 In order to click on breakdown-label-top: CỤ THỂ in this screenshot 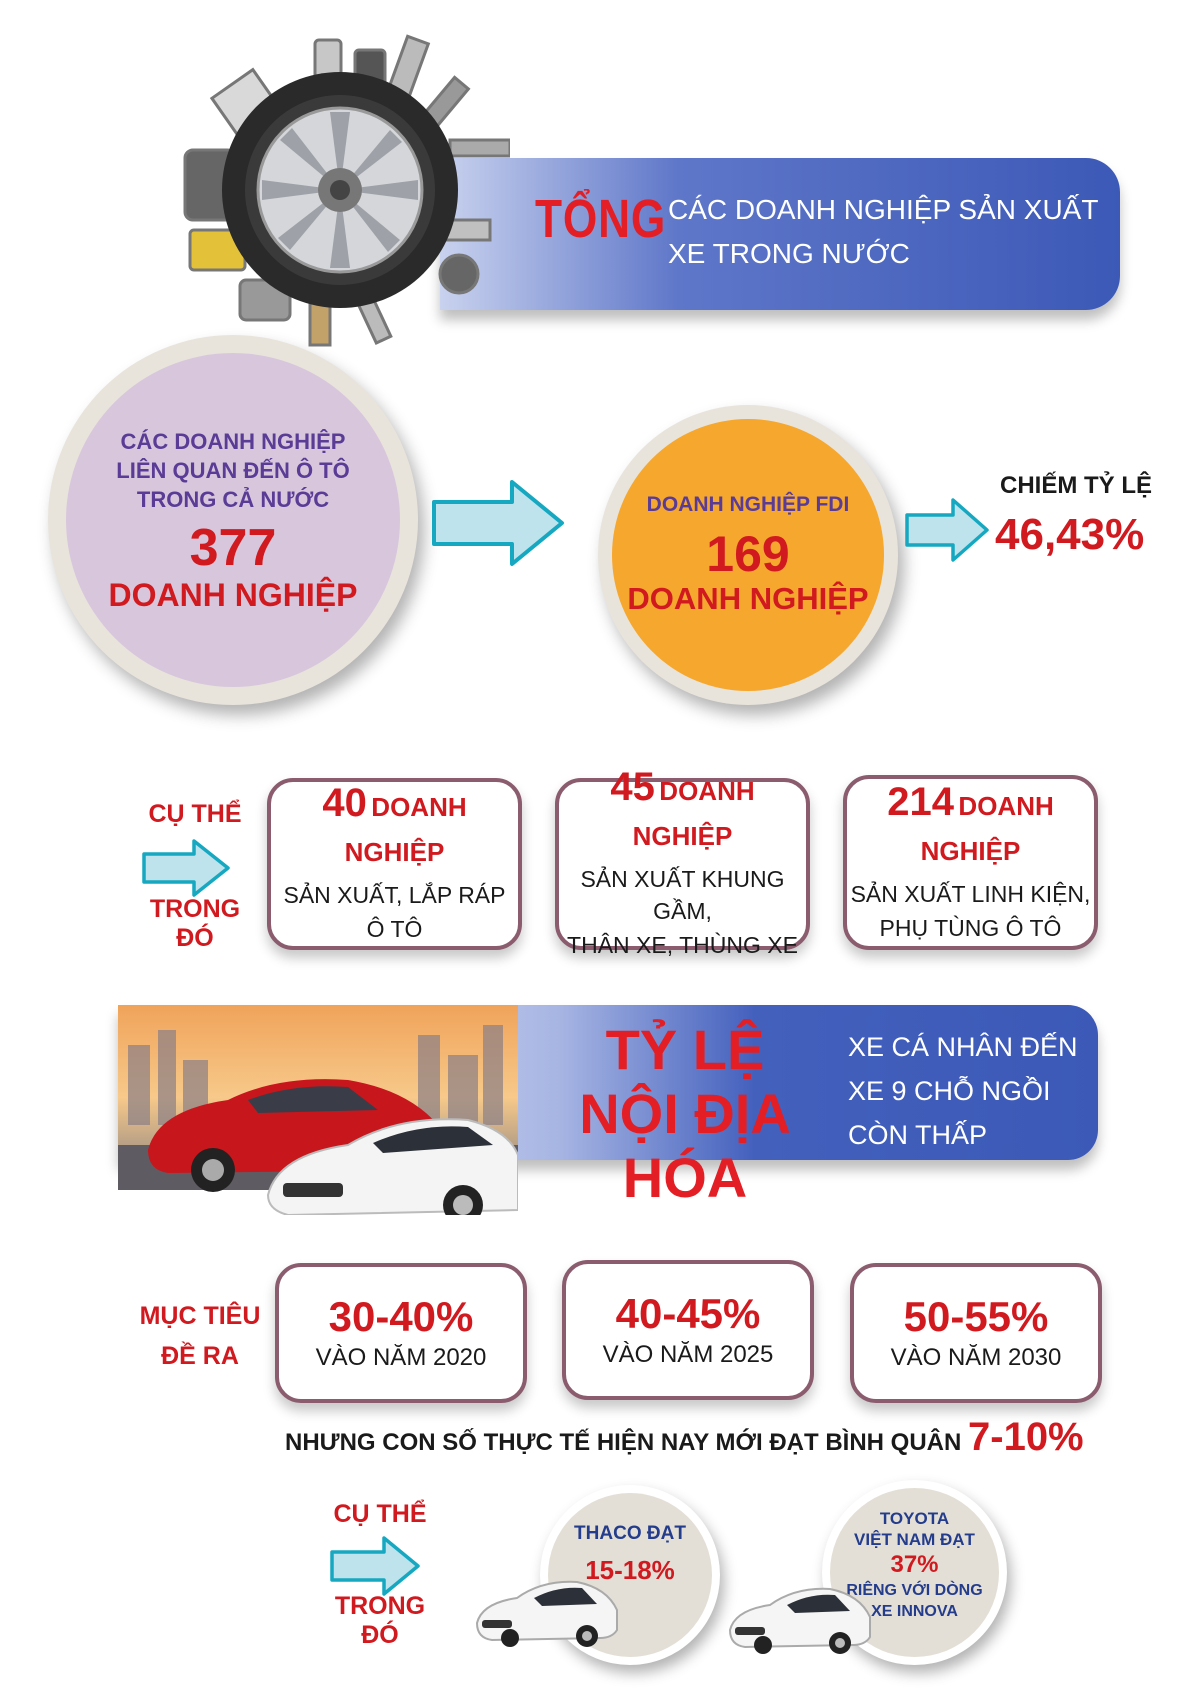, I will do `click(195, 814)`.